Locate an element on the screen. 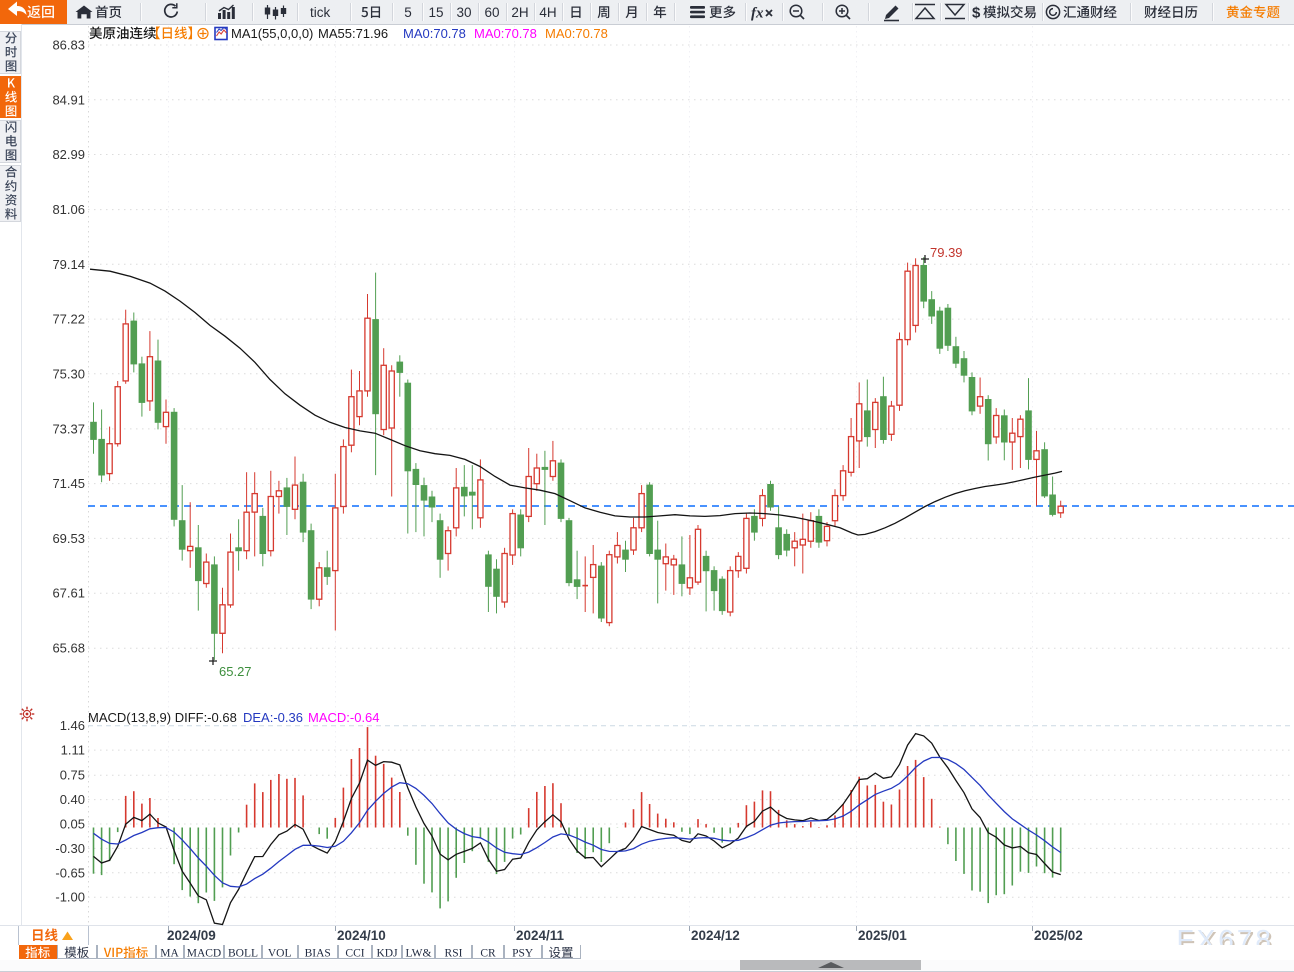  svg-text: tick is located at coordinates (320, 12).